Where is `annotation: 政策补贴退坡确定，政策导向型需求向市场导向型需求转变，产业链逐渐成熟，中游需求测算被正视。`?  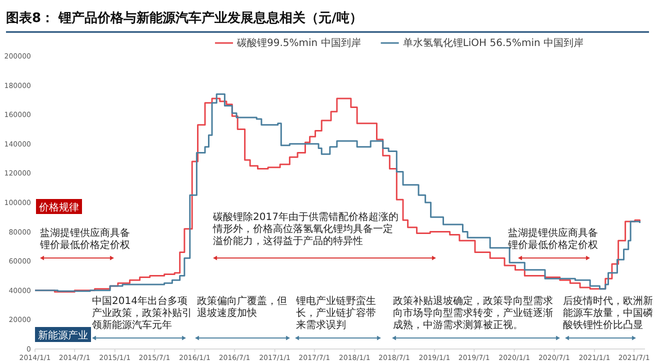 annotation: 政策补贴退坡确定，政策导向型需求向市场导向型需求转变，产业链逐渐成熟，中游需求测算被正视。 is located at coordinates (473, 313).